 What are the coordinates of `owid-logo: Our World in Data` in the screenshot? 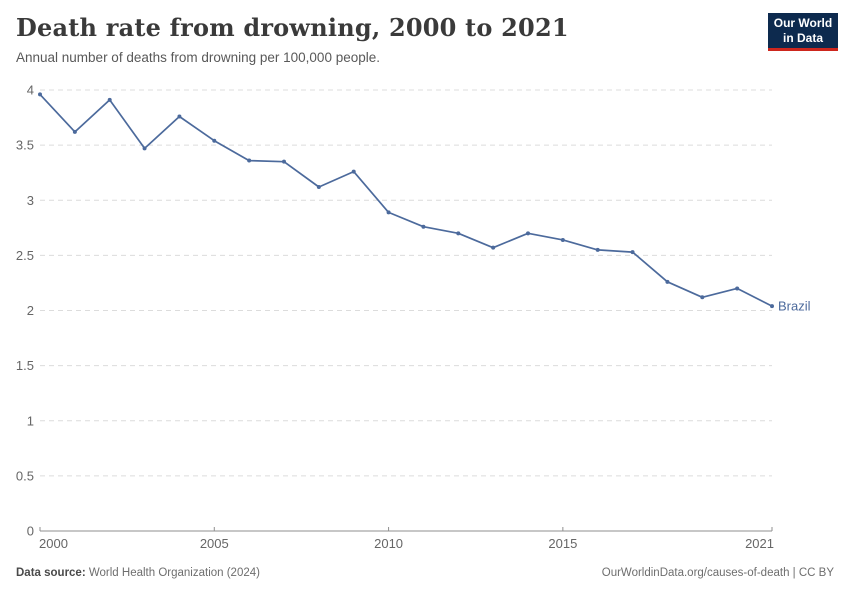 It's located at (803, 32).